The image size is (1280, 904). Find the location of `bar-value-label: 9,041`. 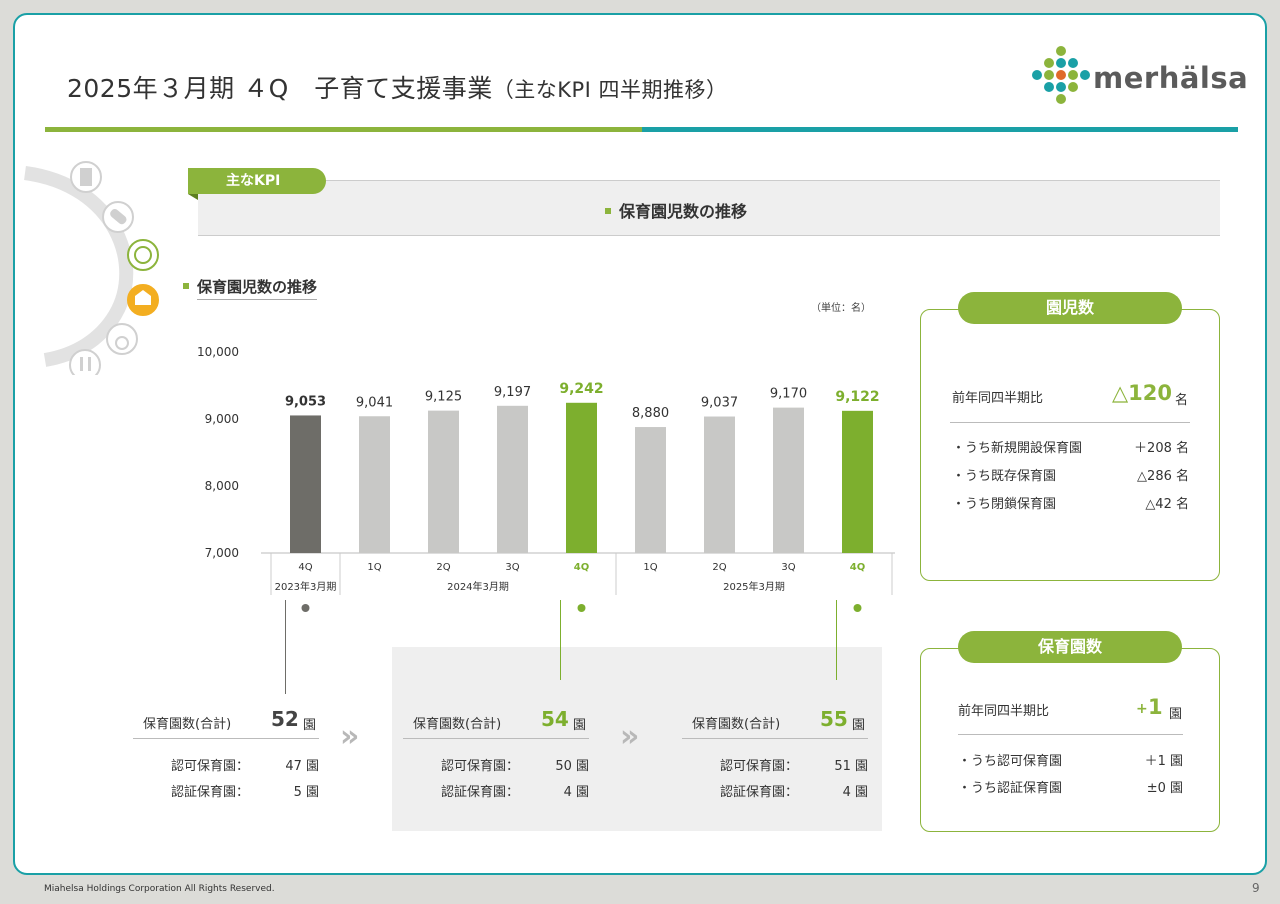

bar-value-label: 9,041 is located at coordinates (374, 402).